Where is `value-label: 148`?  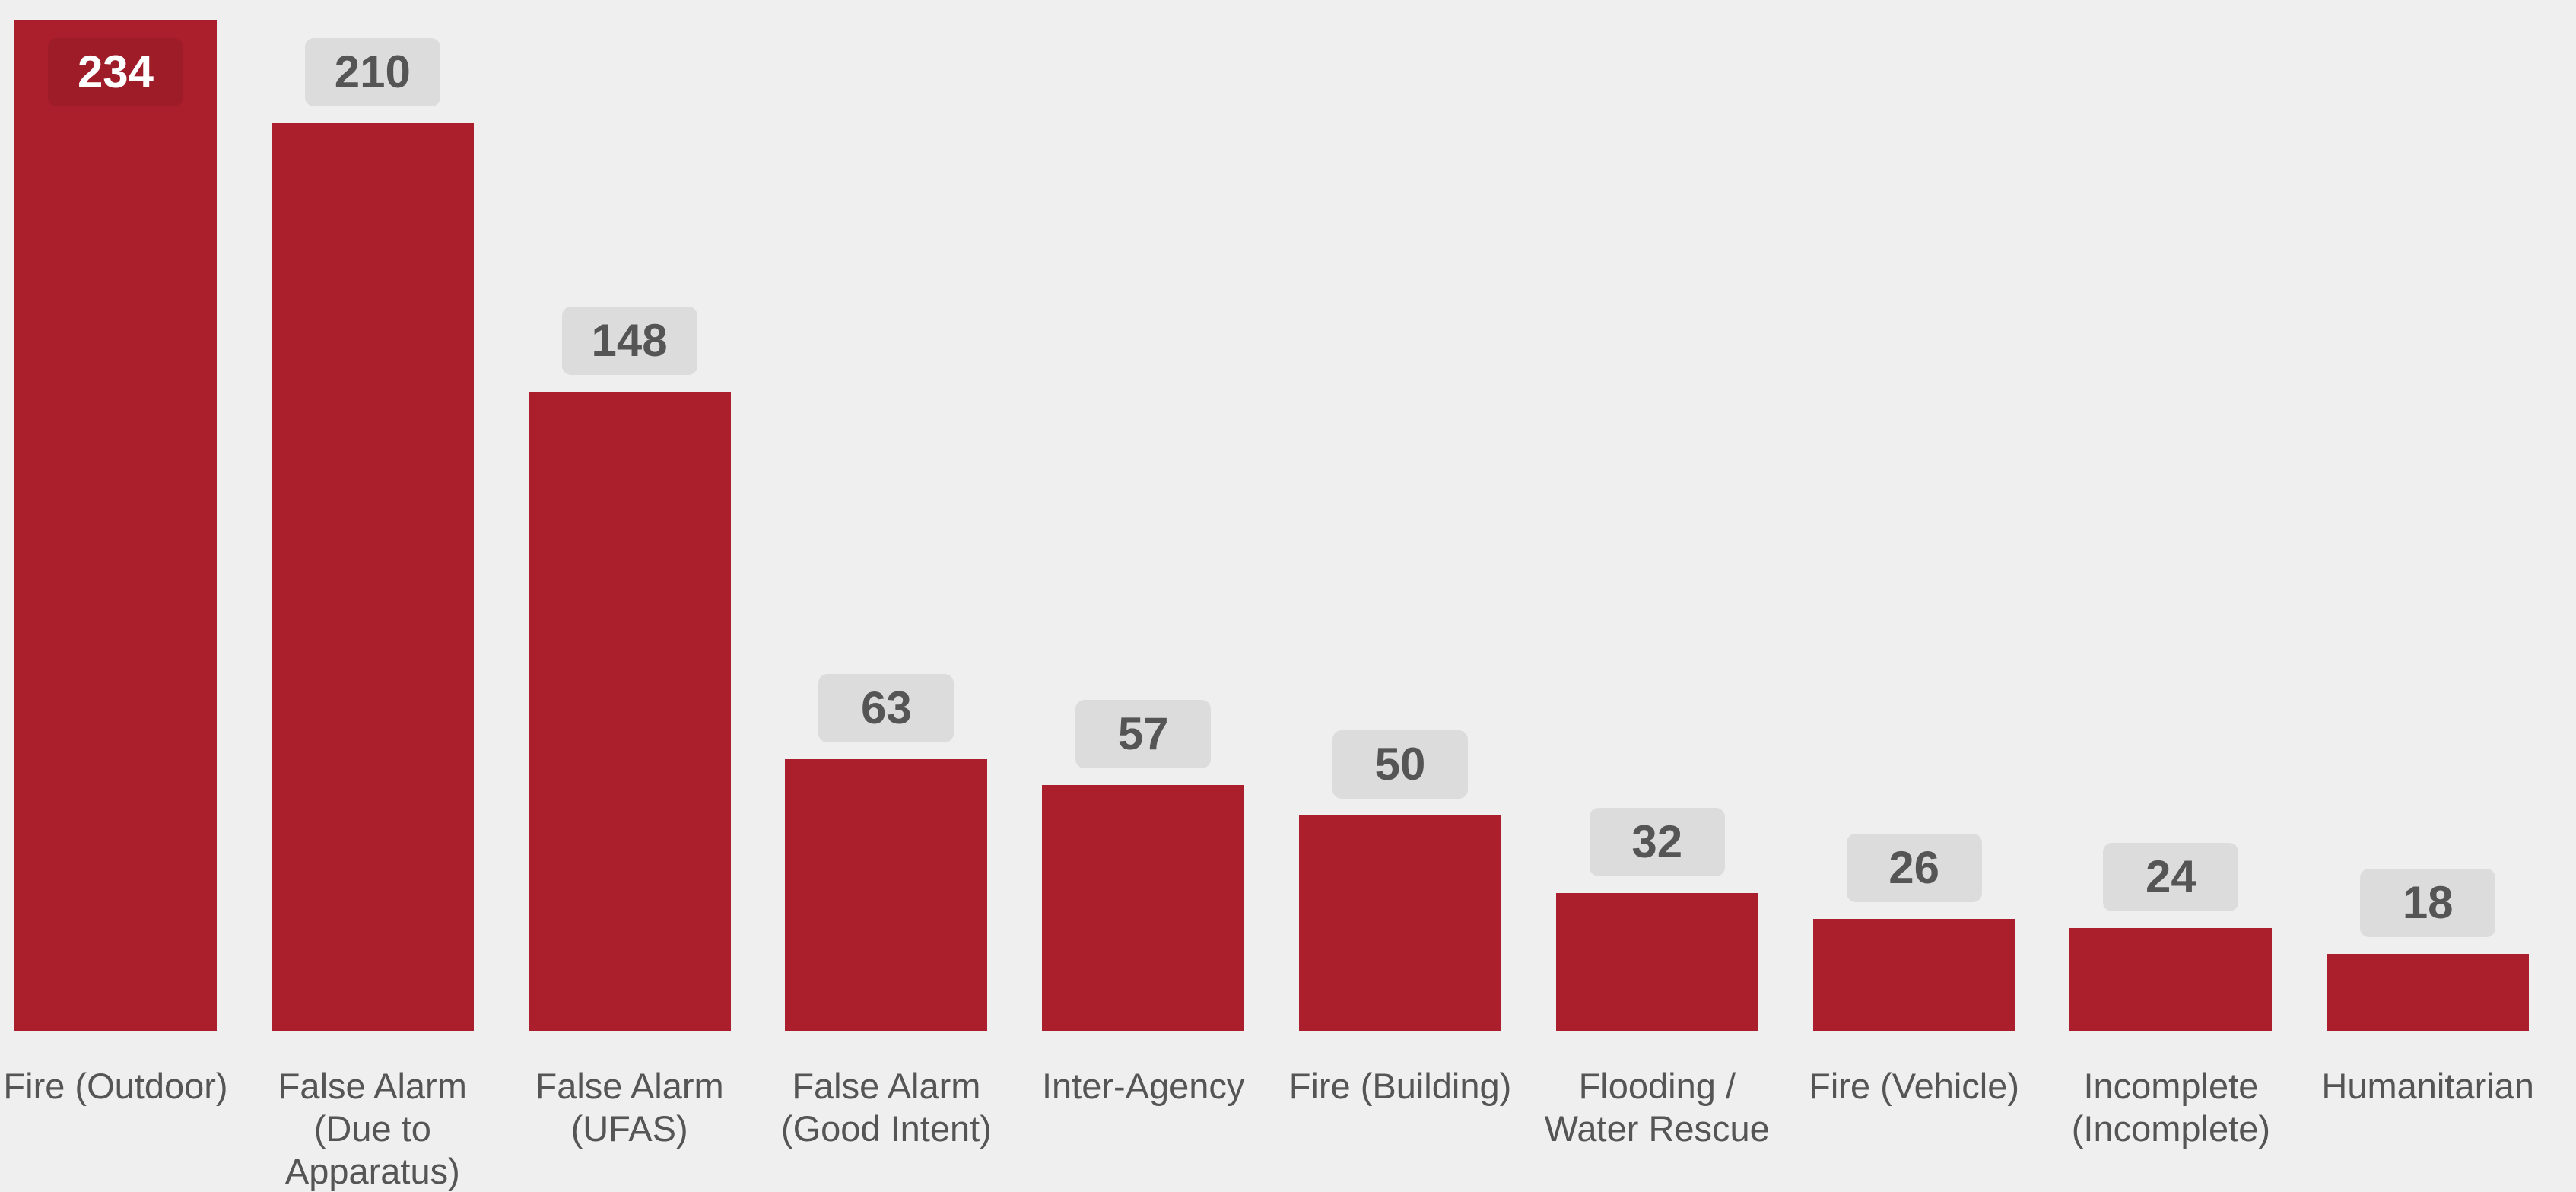
value-label: 148 is located at coordinates (629, 340).